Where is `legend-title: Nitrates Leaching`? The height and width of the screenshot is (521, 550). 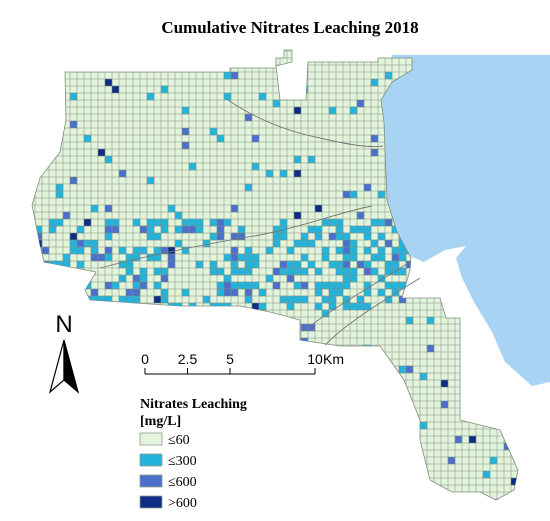
legend-title: Nitrates Leaching is located at coordinates (193, 404).